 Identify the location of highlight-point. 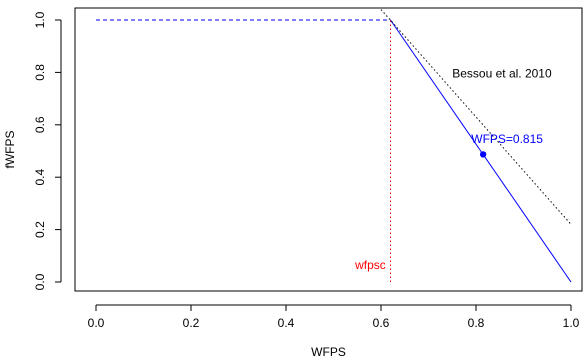
(483, 154).